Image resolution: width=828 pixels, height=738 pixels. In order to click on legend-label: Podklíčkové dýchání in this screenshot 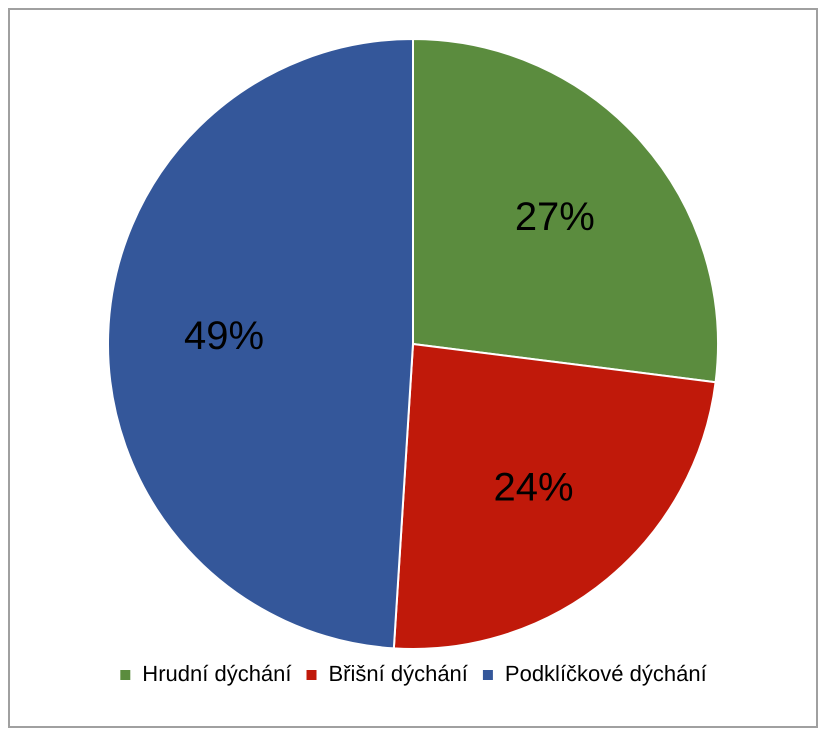, I will do `click(605, 673)`.